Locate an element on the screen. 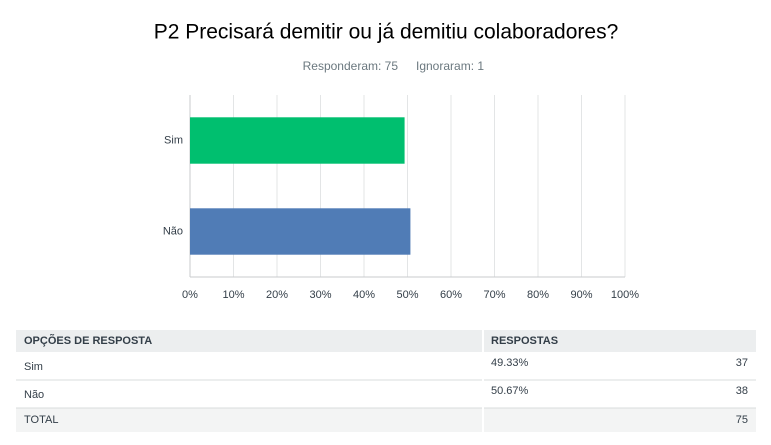  x-tick-label: 10% is located at coordinates (233, 295).